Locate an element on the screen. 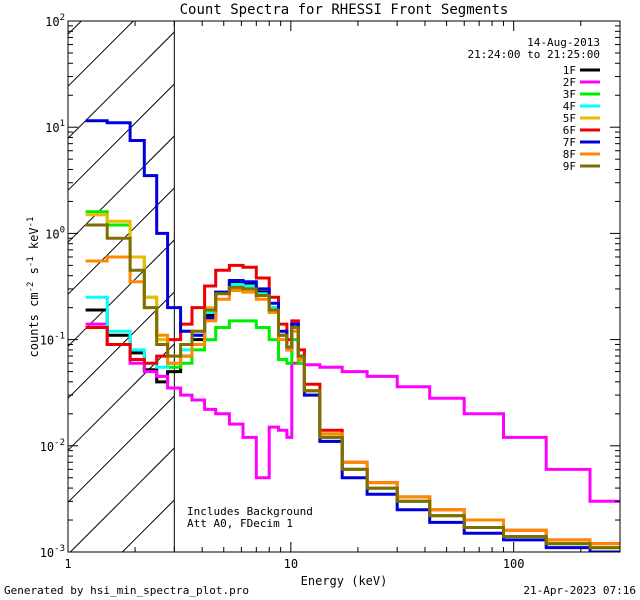 This screenshot has height=600, width=640. chart-title: Count Spectra for RHESSI Front Segments is located at coordinates (344, 10).